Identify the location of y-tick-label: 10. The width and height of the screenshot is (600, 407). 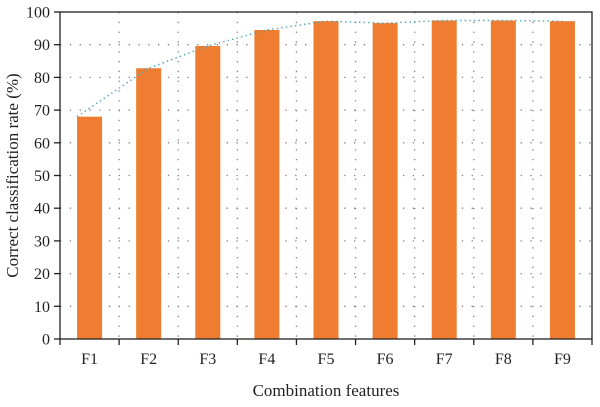
(42, 307).